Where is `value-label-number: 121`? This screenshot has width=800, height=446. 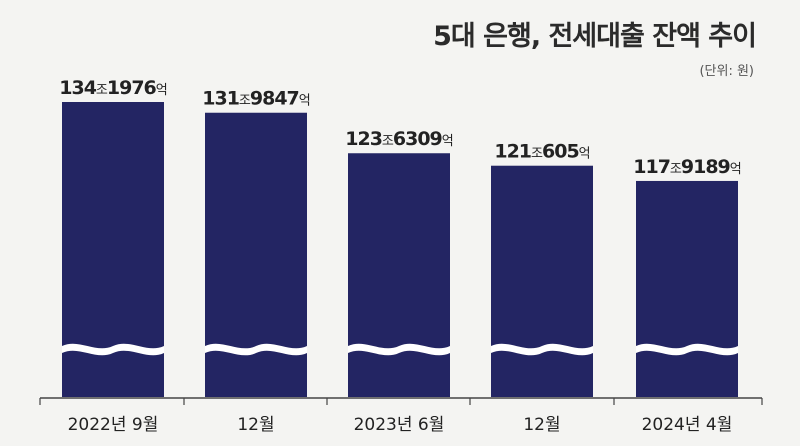
value-label-number: 121 is located at coordinates (512, 152).